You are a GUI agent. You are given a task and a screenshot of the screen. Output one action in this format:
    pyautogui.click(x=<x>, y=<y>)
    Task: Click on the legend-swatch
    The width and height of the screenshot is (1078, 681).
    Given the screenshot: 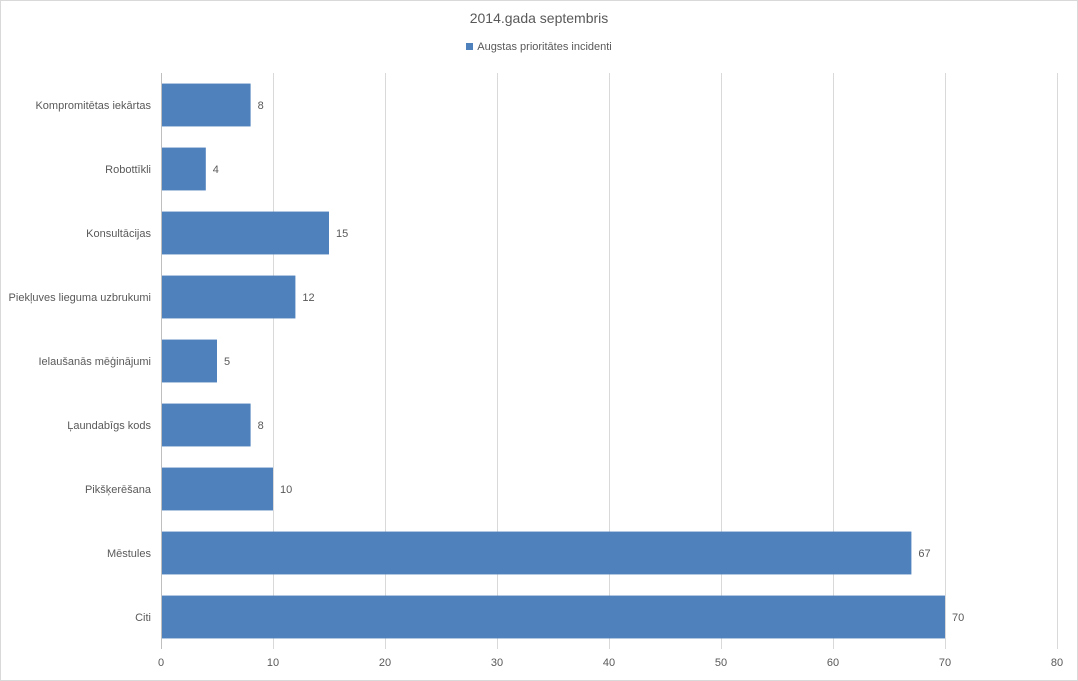 What is the action you would take?
    pyautogui.click(x=470, y=46)
    